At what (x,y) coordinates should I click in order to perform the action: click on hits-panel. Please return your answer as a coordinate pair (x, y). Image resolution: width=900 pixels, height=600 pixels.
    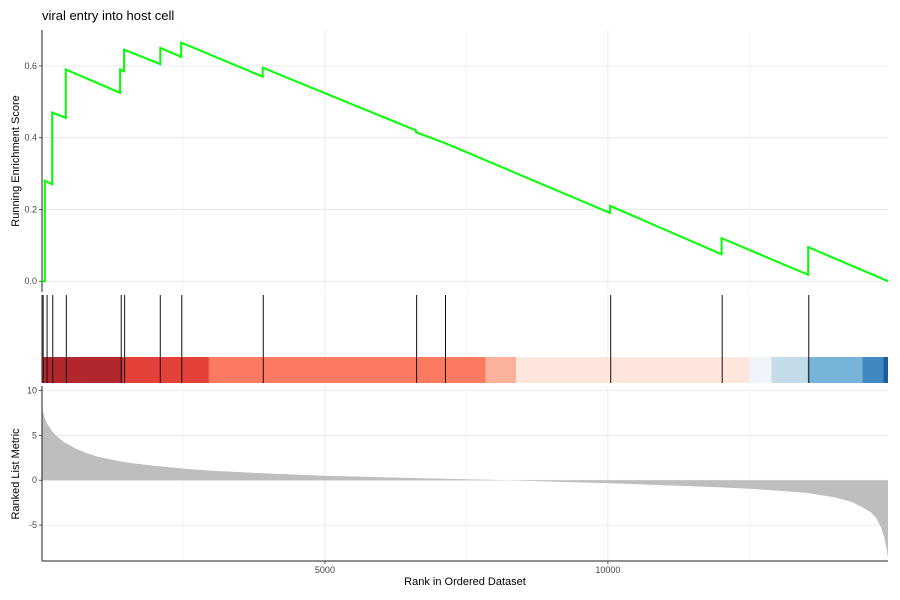
    Looking at the image, I should click on (464, 339).